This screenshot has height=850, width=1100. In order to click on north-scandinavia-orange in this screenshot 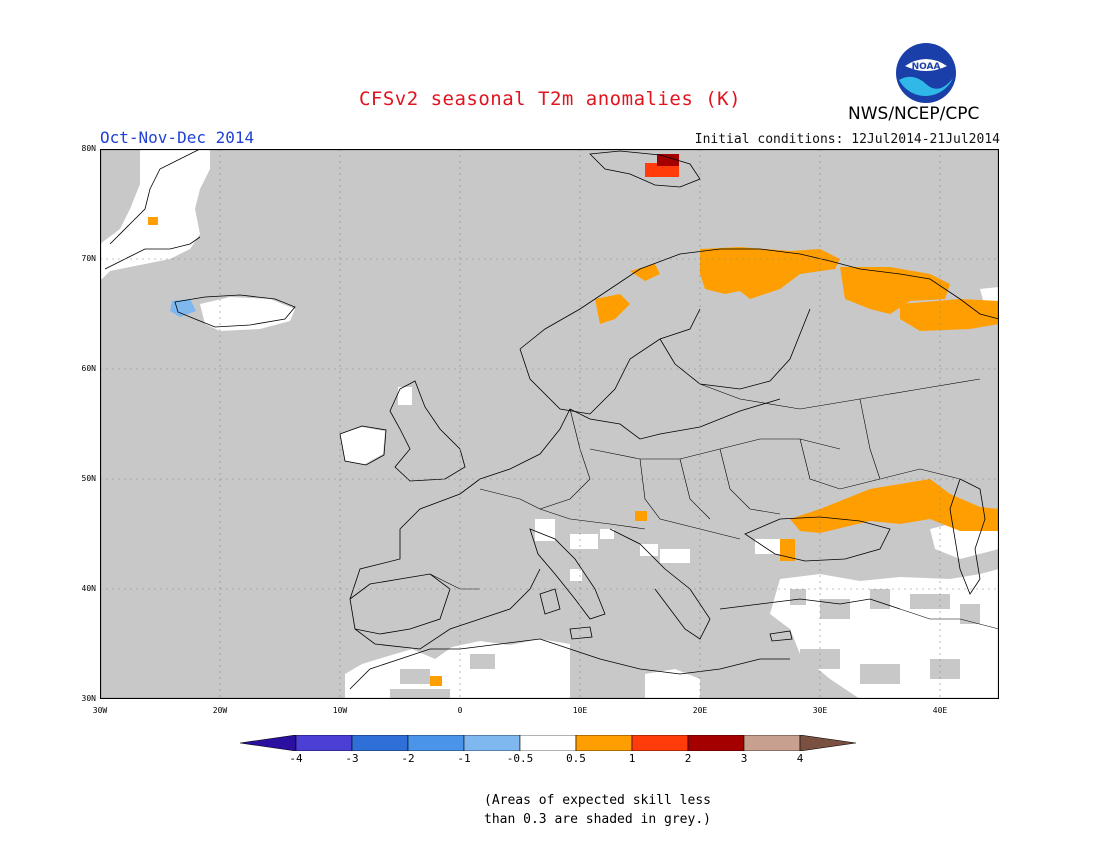, I will do `click(770, 273)`.